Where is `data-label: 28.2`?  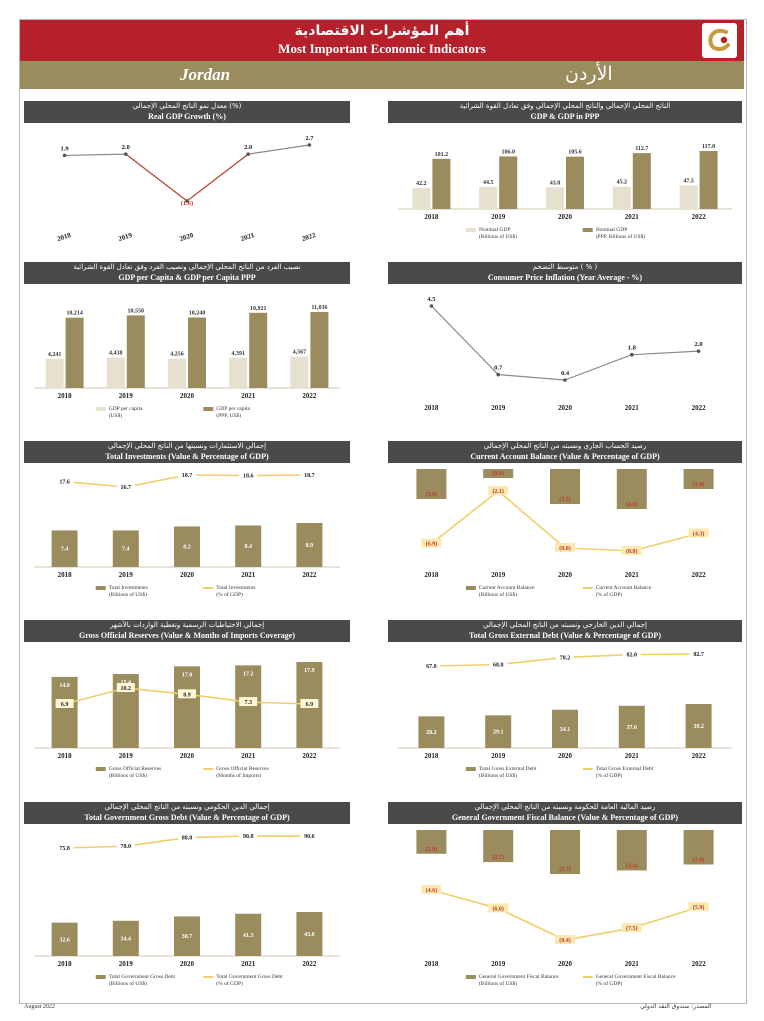
data-label: 28.2 is located at coordinates (431, 733).